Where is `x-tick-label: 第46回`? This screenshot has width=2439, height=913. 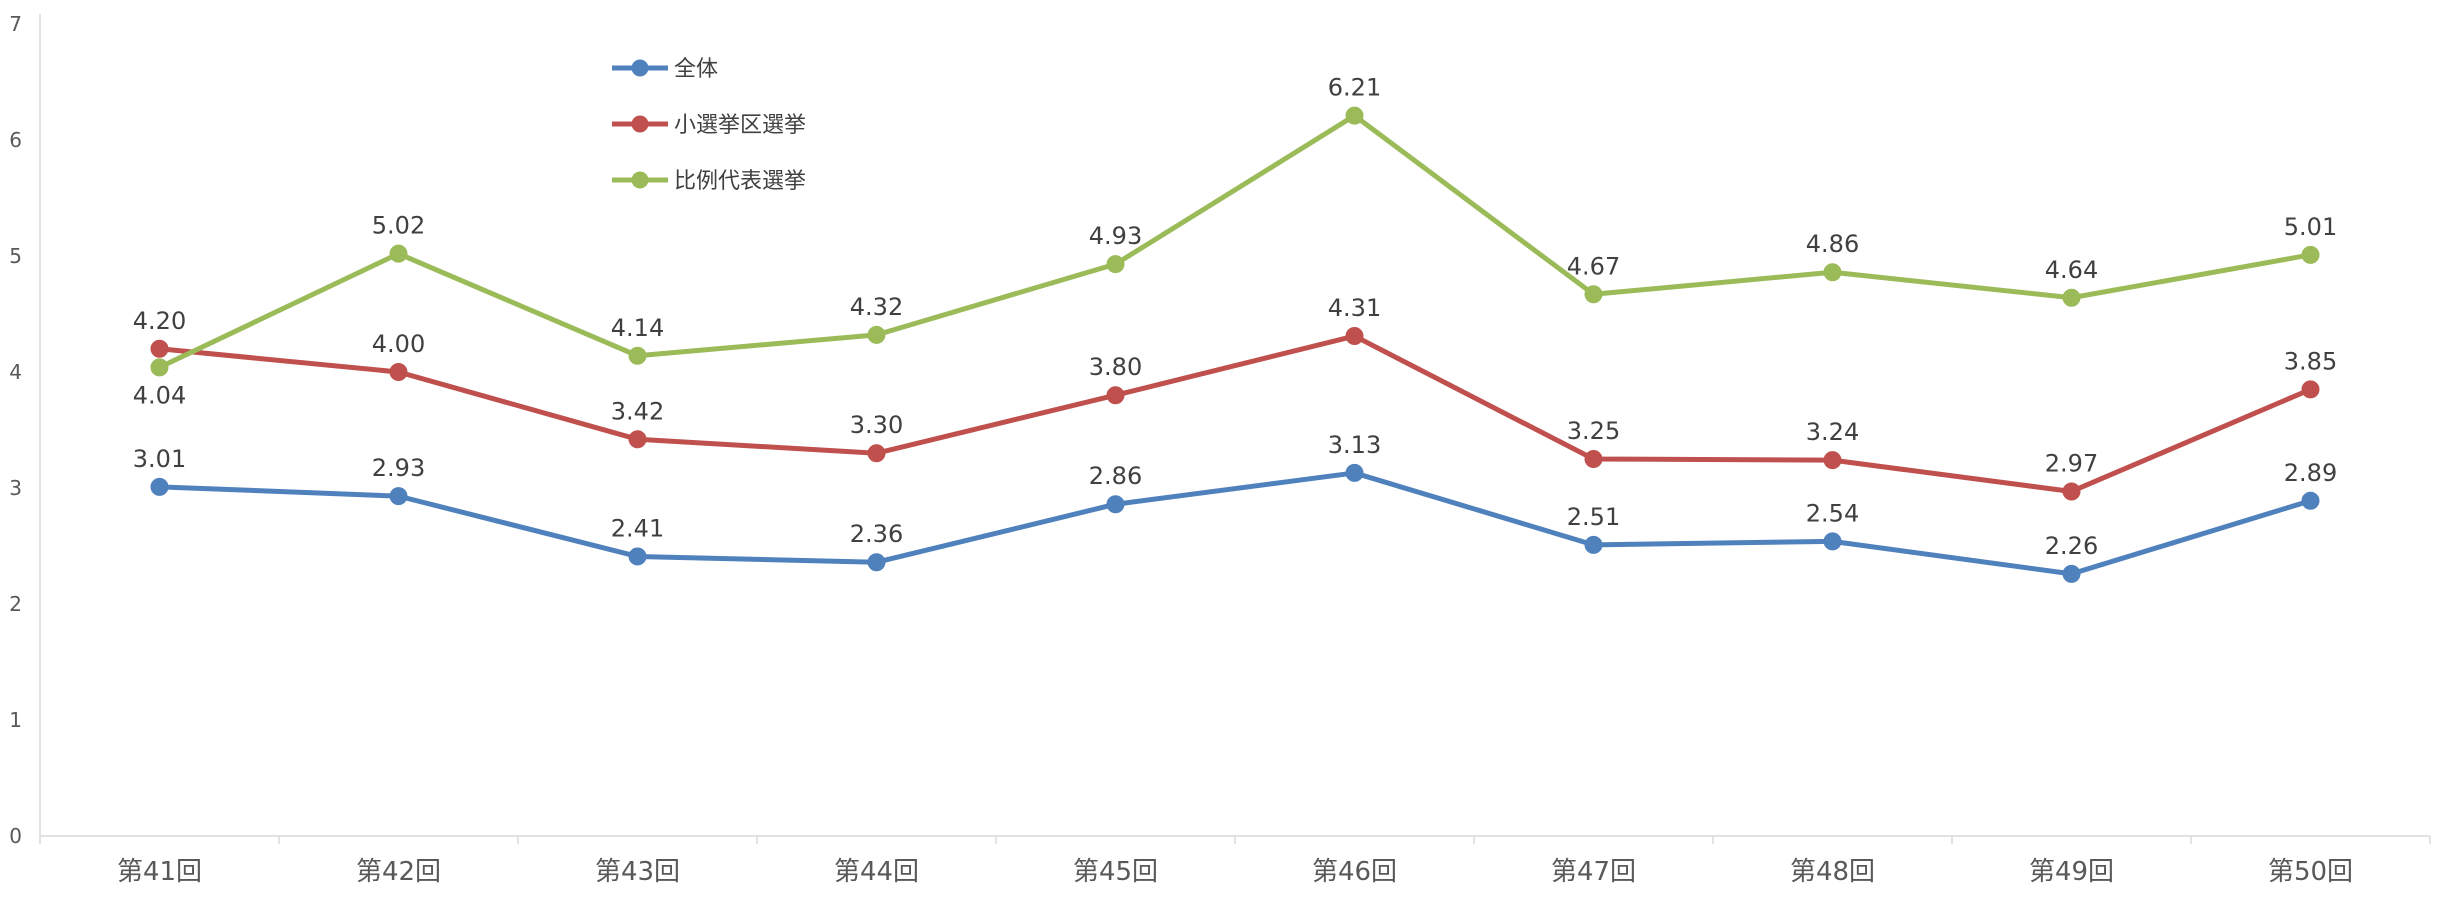
x-tick-label: 第46回 is located at coordinates (1354, 872).